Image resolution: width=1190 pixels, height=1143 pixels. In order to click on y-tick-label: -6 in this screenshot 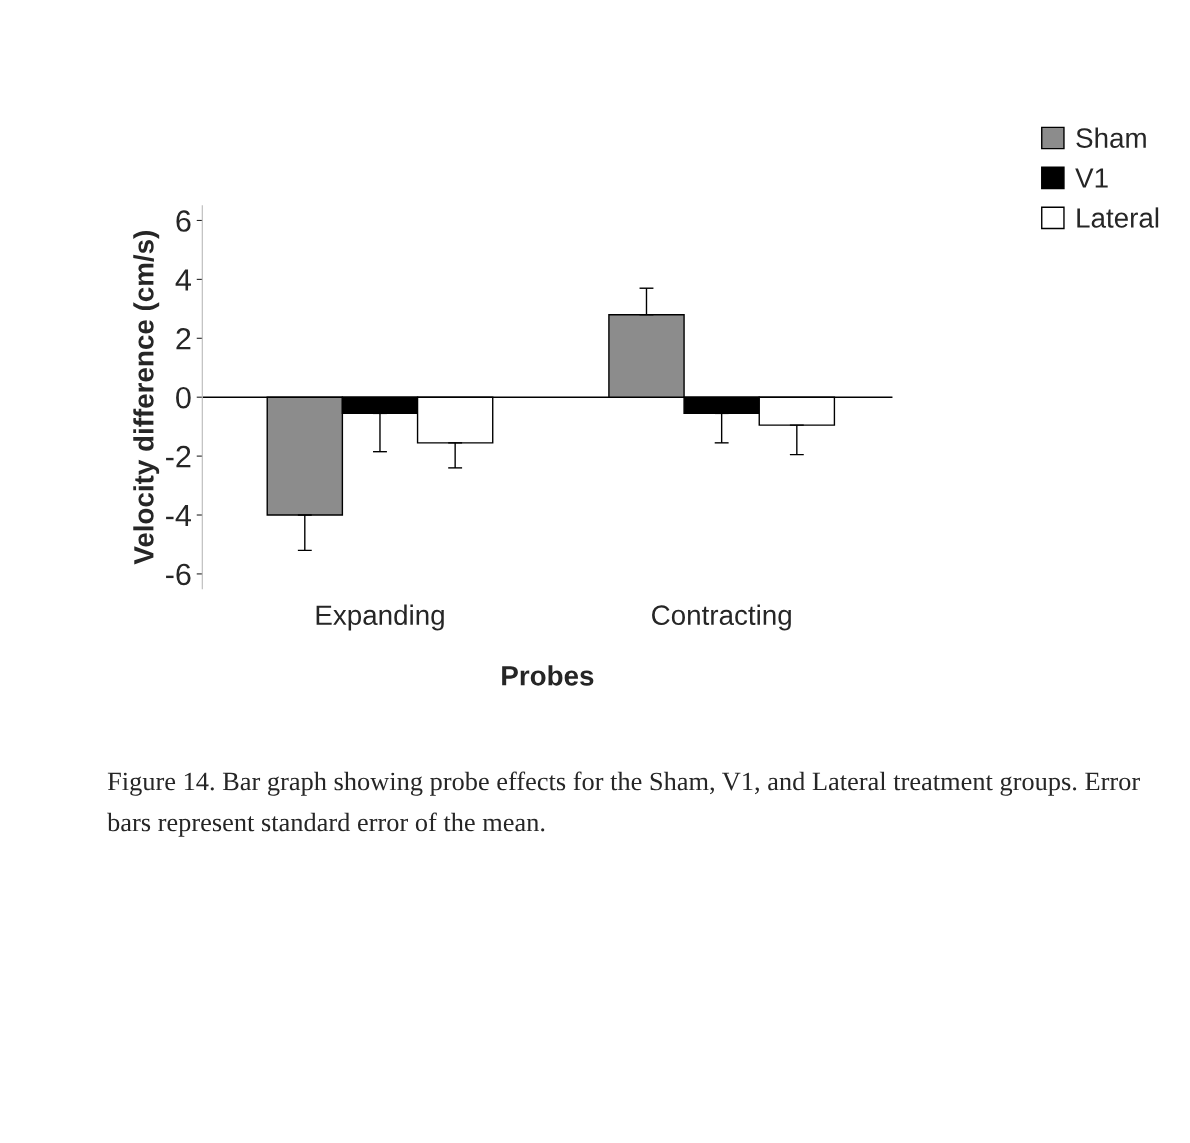, I will do `click(178, 574)`.